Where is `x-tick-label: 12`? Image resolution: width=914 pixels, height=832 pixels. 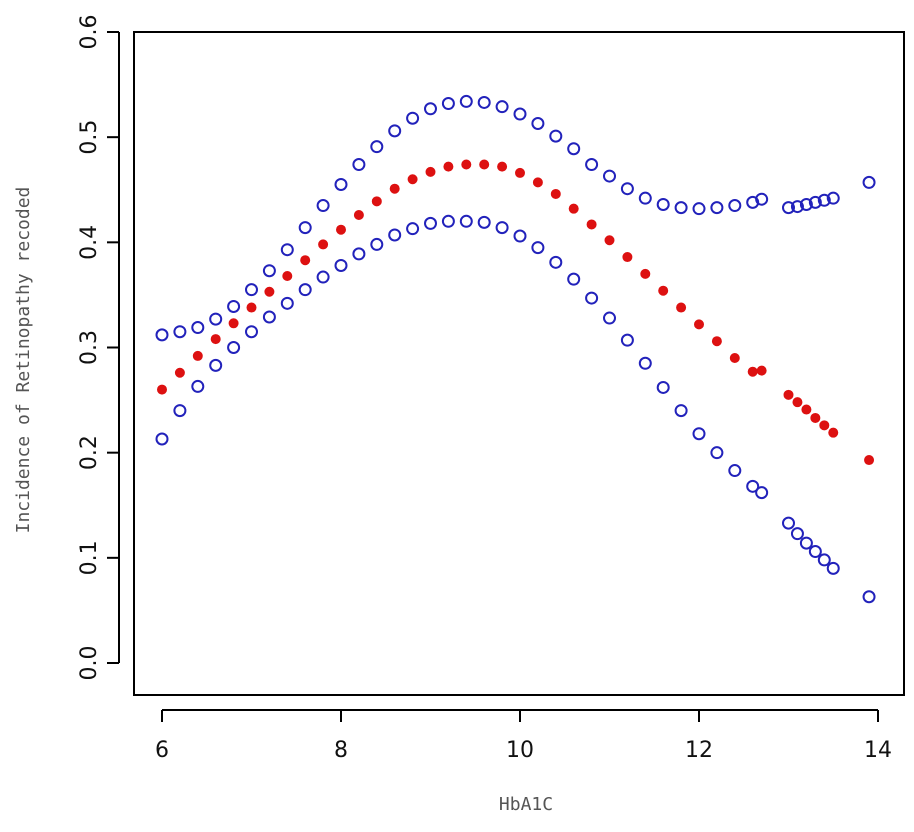 x-tick-label: 12 is located at coordinates (699, 750).